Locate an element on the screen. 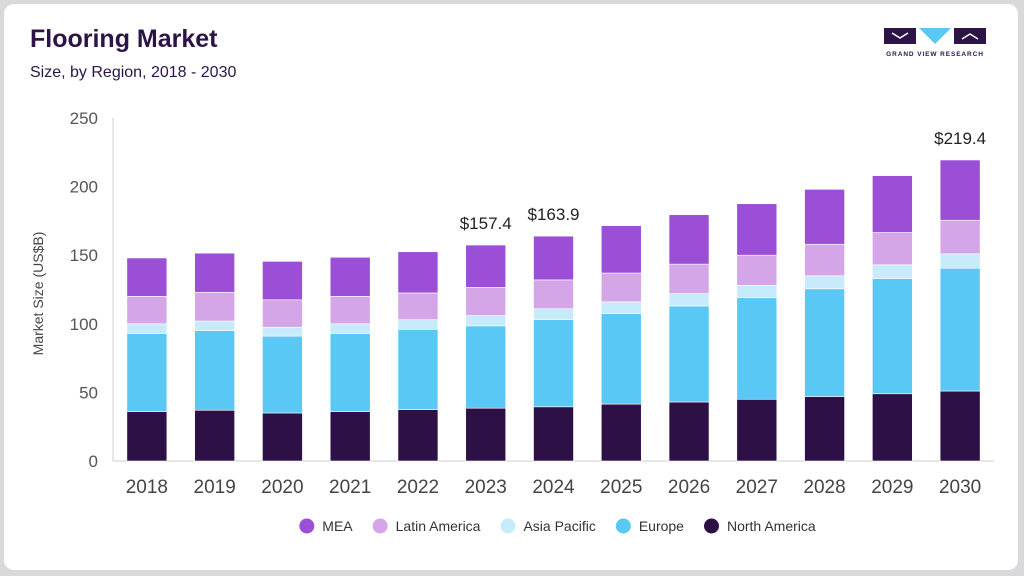 This screenshot has height=576, width=1024. x-tick-label: 2026 is located at coordinates (689, 487).